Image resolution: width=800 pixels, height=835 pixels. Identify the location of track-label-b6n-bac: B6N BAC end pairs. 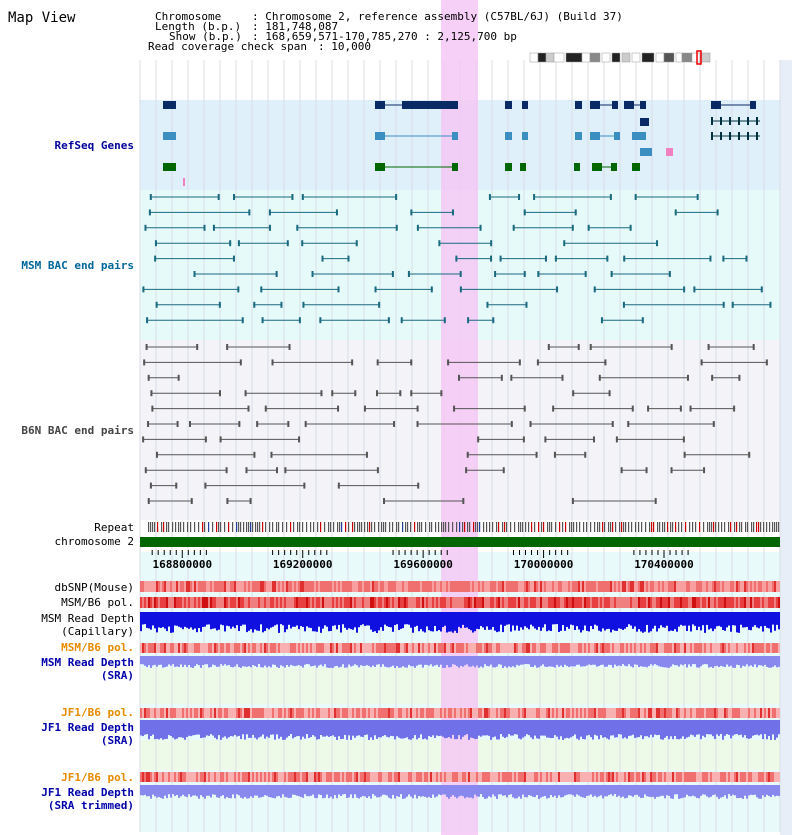
(77, 430).